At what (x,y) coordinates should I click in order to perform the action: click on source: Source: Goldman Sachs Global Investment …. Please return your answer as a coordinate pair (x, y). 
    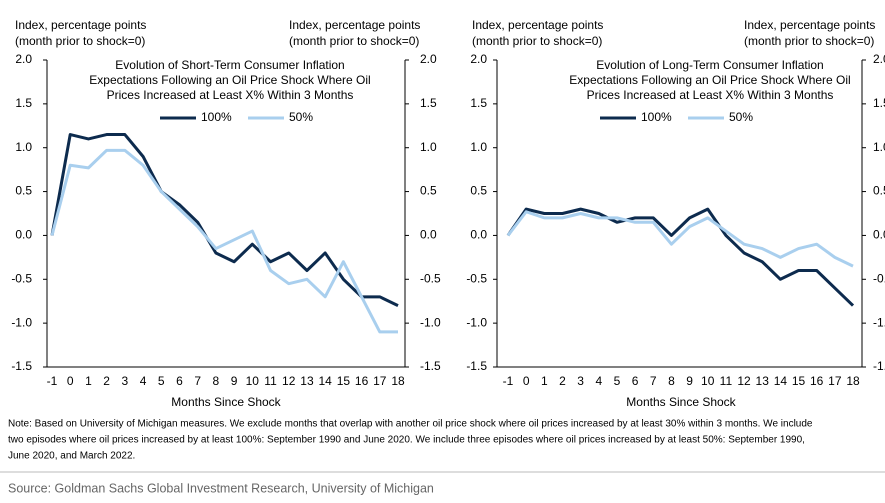
    Looking at the image, I should click on (221, 488).